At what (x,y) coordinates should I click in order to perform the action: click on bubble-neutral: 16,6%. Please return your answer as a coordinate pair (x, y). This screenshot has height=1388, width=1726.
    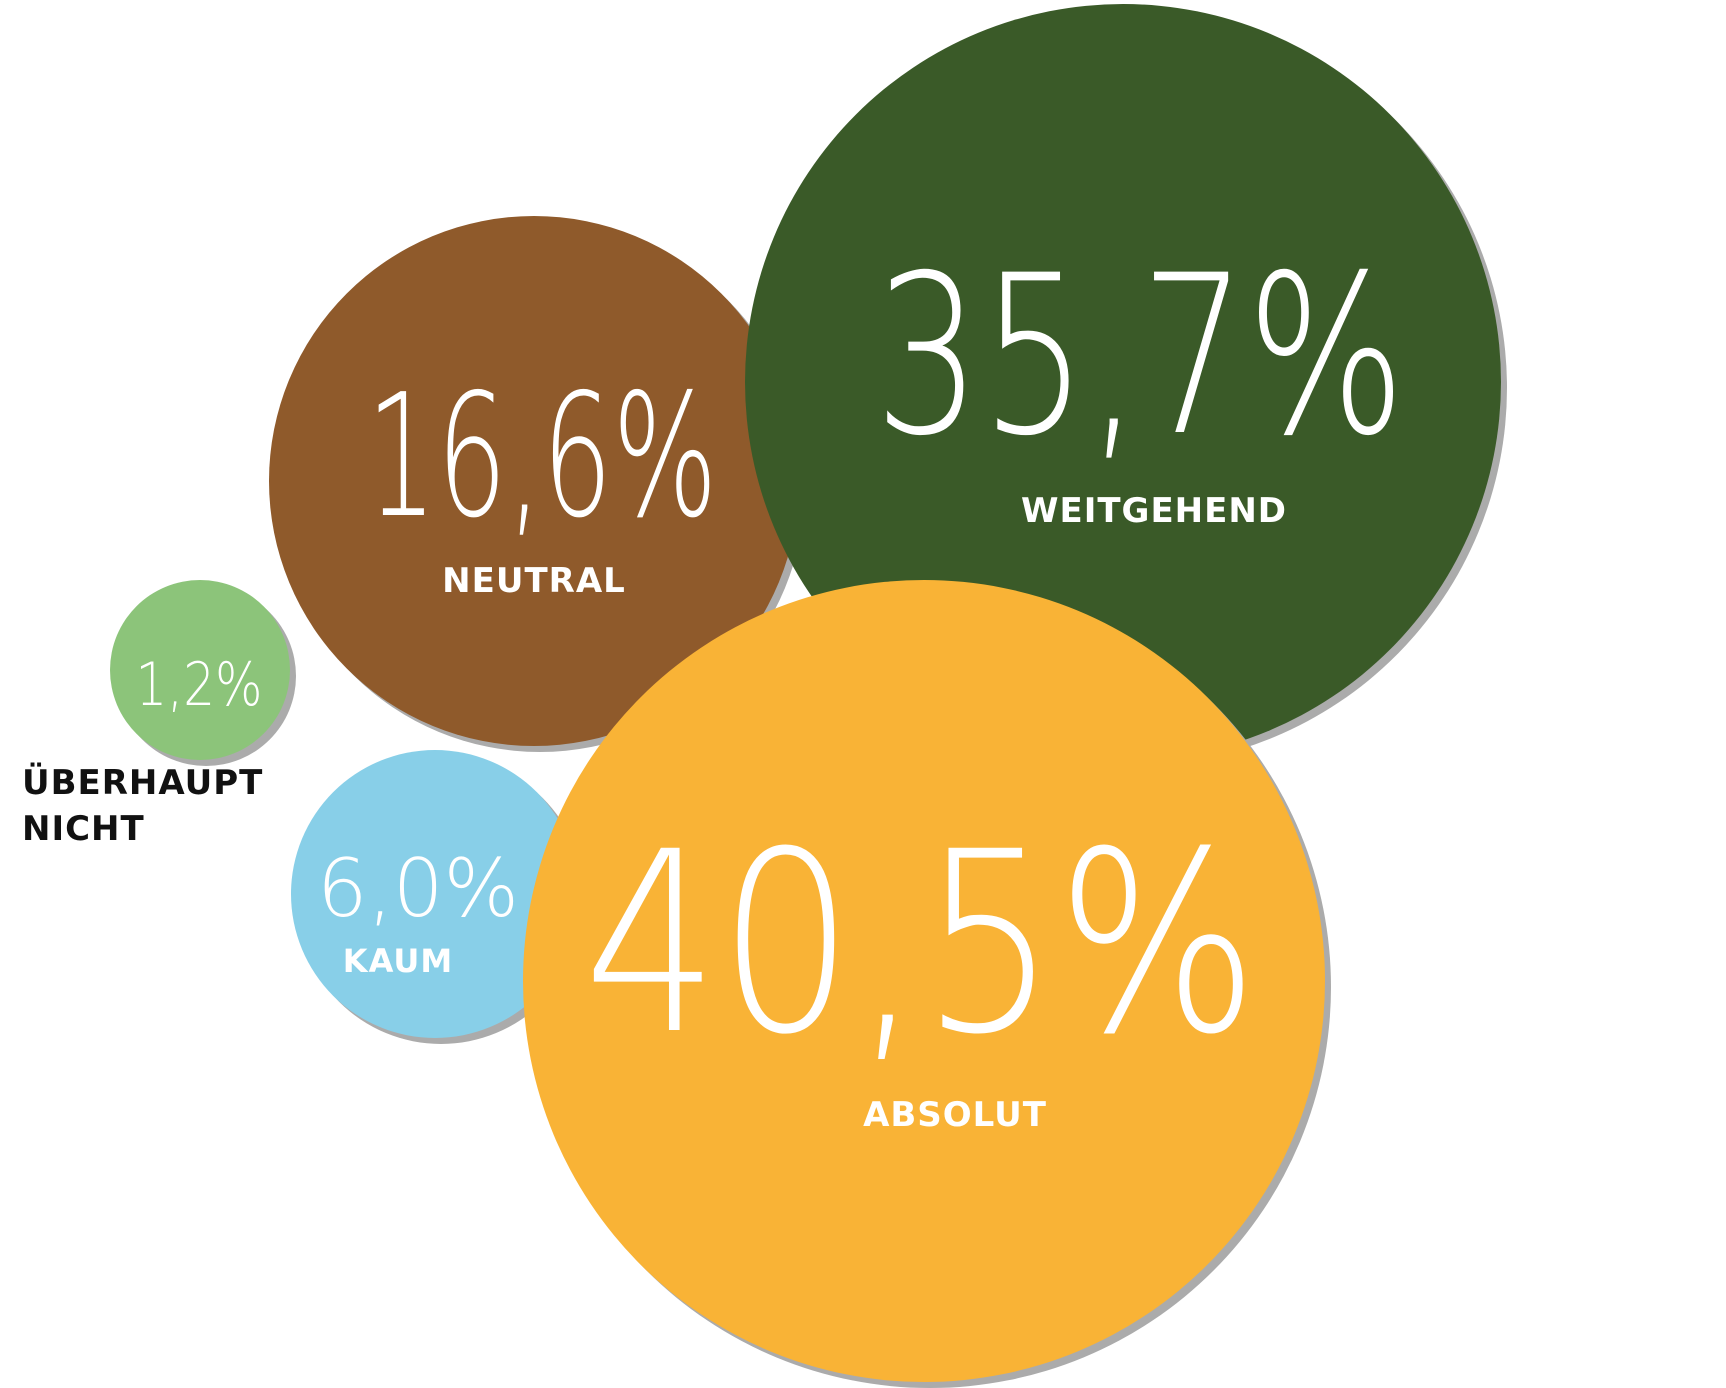
    Looking at the image, I should click on (537, 484).